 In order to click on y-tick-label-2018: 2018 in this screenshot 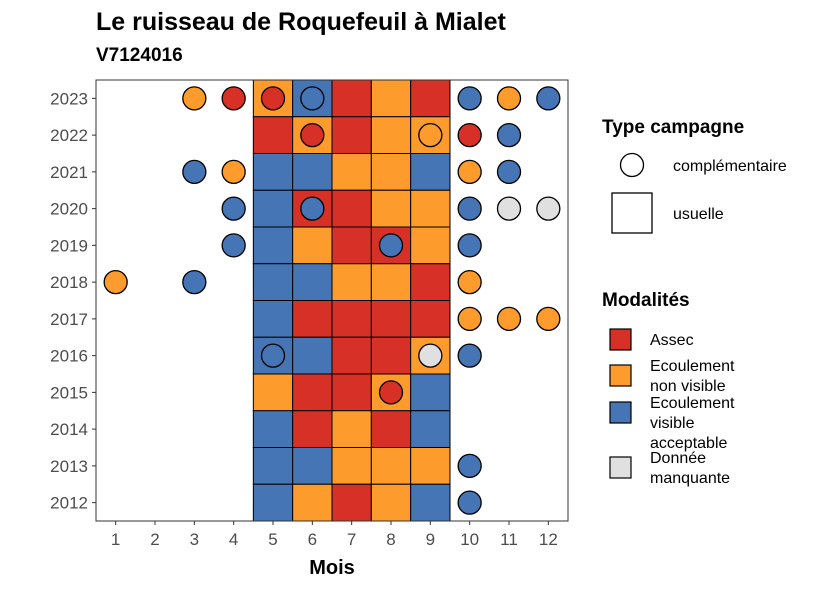, I will do `click(69, 282)`.